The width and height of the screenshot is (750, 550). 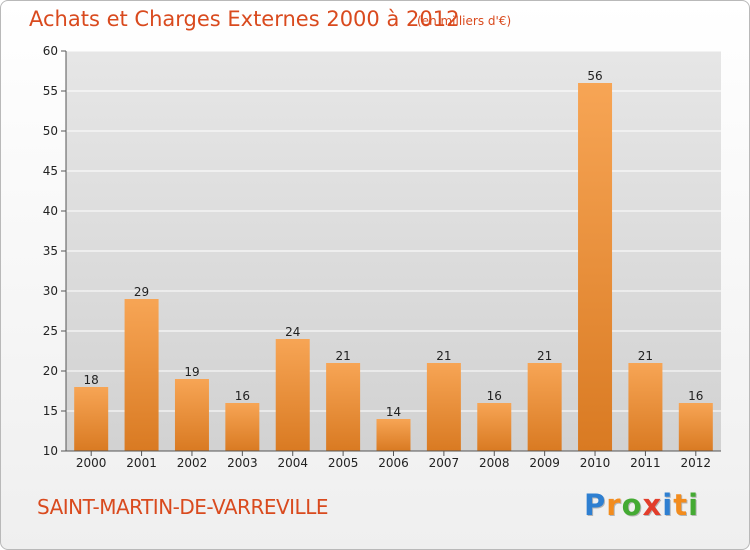 What do you see at coordinates (544, 463) in the screenshot?
I see `x-tick-label-2009: 2009` at bounding box center [544, 463].